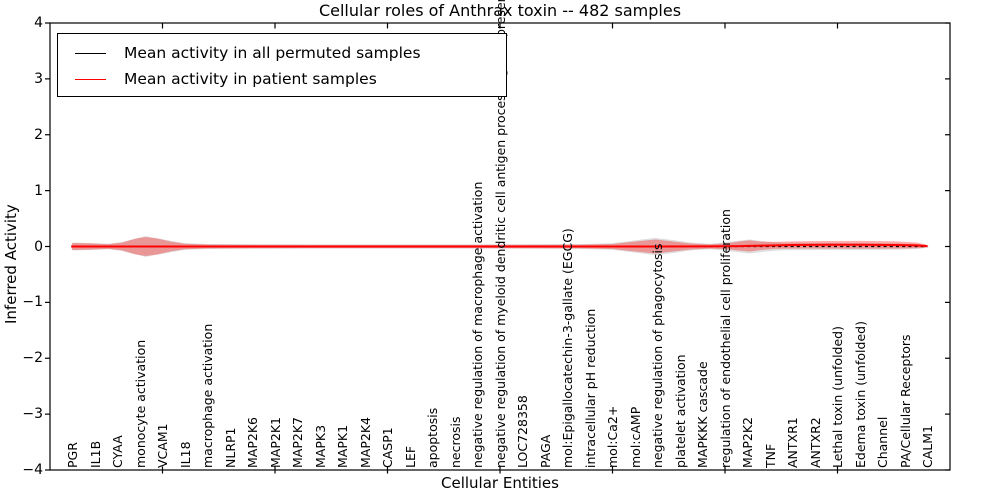 The height and width of the screenshot is (500, 1000). Describe the element at coordinates (38, 246) in the screenshot. I see `y-tick-label: 0` at that location.